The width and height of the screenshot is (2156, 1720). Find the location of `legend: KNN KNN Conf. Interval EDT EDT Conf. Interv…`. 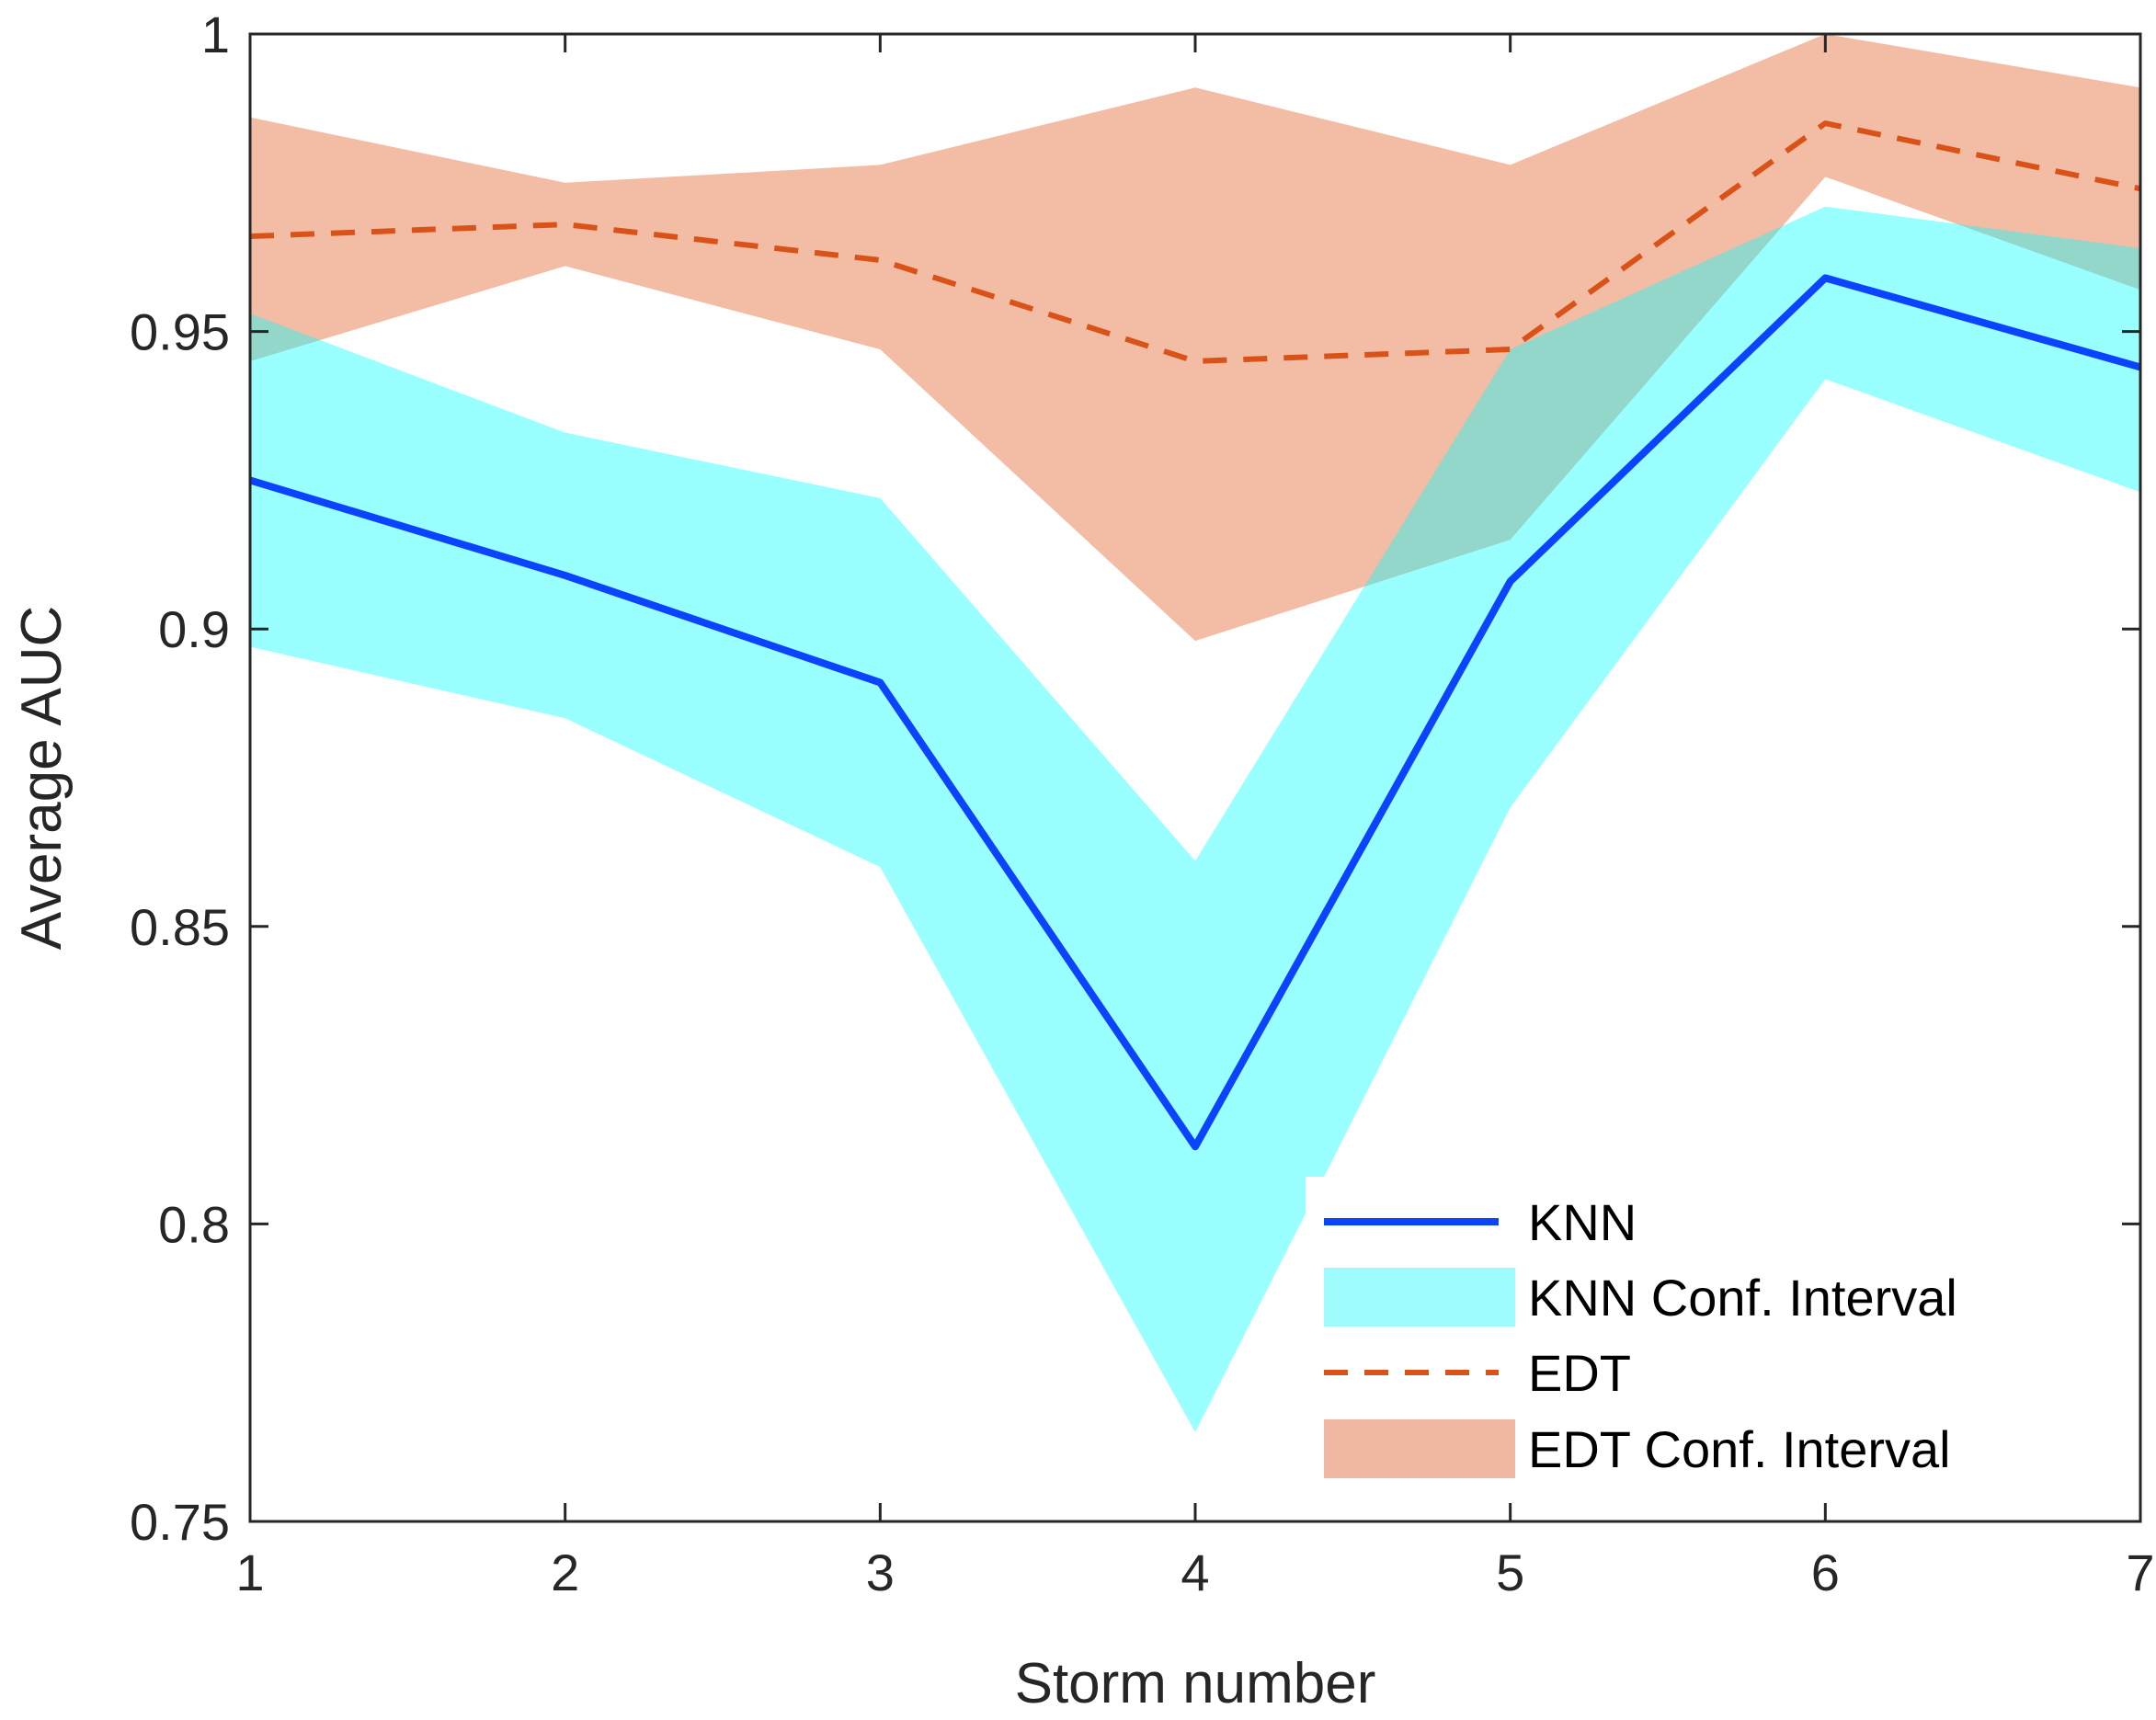

legend: KNN KNN Conf. Interval EDT EDT Conf. Interv… is located at coordinates (1673, 1335).